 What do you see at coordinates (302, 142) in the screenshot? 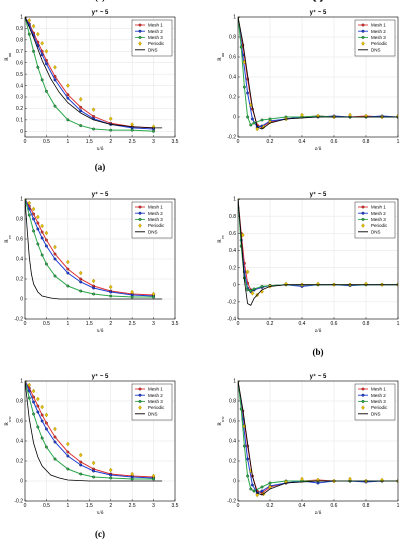
I see `x-tick-label: 0.4` at bounding box center [302, 142].